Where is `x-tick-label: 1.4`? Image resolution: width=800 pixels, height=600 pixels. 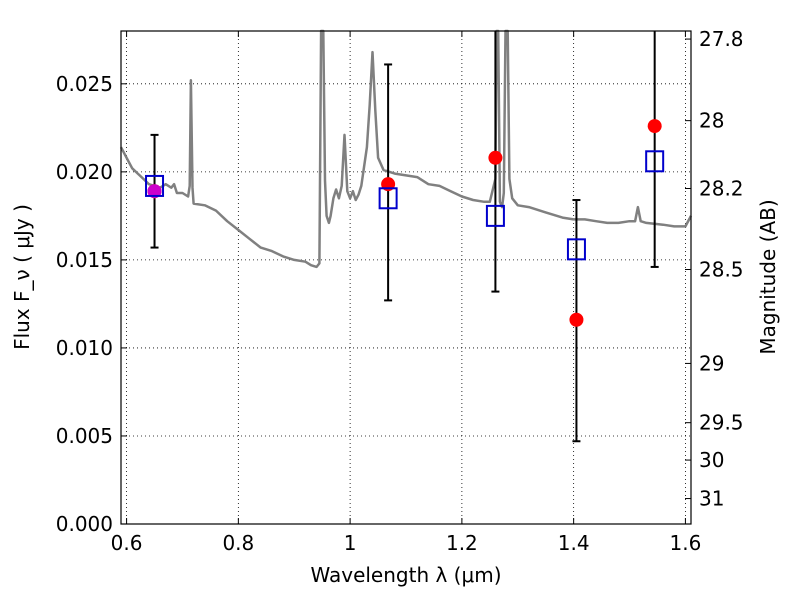 x-tick-label: 1.4 is located at coordinates (574, 543).